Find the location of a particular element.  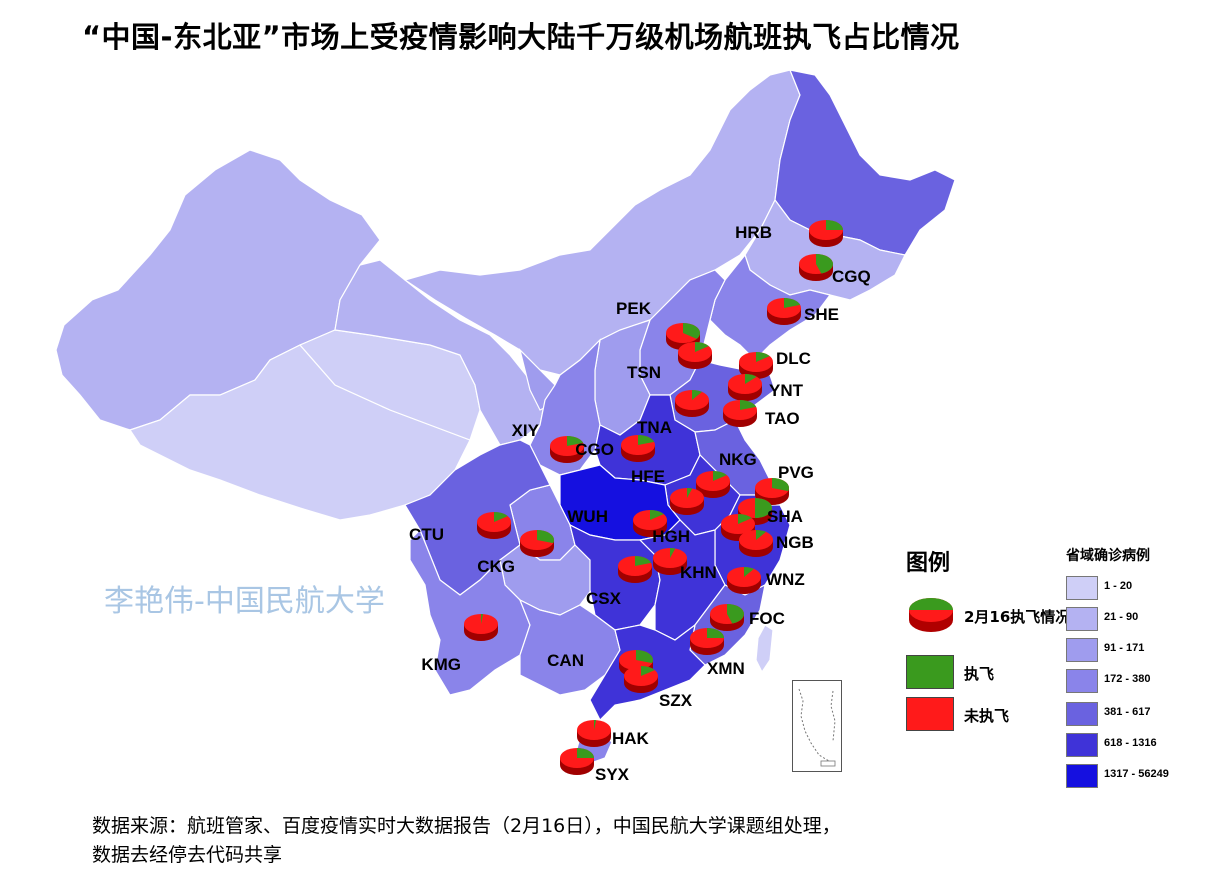

airport-pie-khn: KHN is located at coordinates (685, 565).